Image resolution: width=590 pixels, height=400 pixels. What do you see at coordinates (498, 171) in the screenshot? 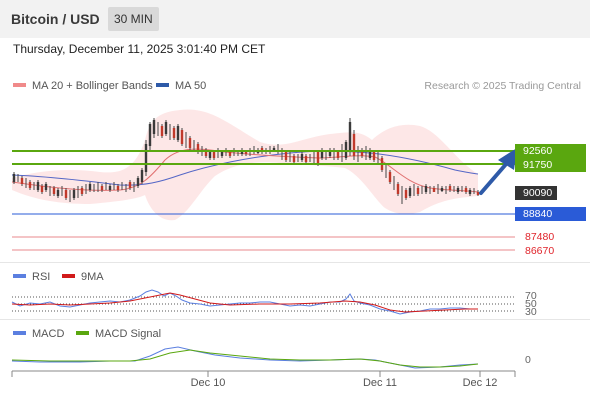
I see `forecast-arrow` at bounding box center [498, 171].